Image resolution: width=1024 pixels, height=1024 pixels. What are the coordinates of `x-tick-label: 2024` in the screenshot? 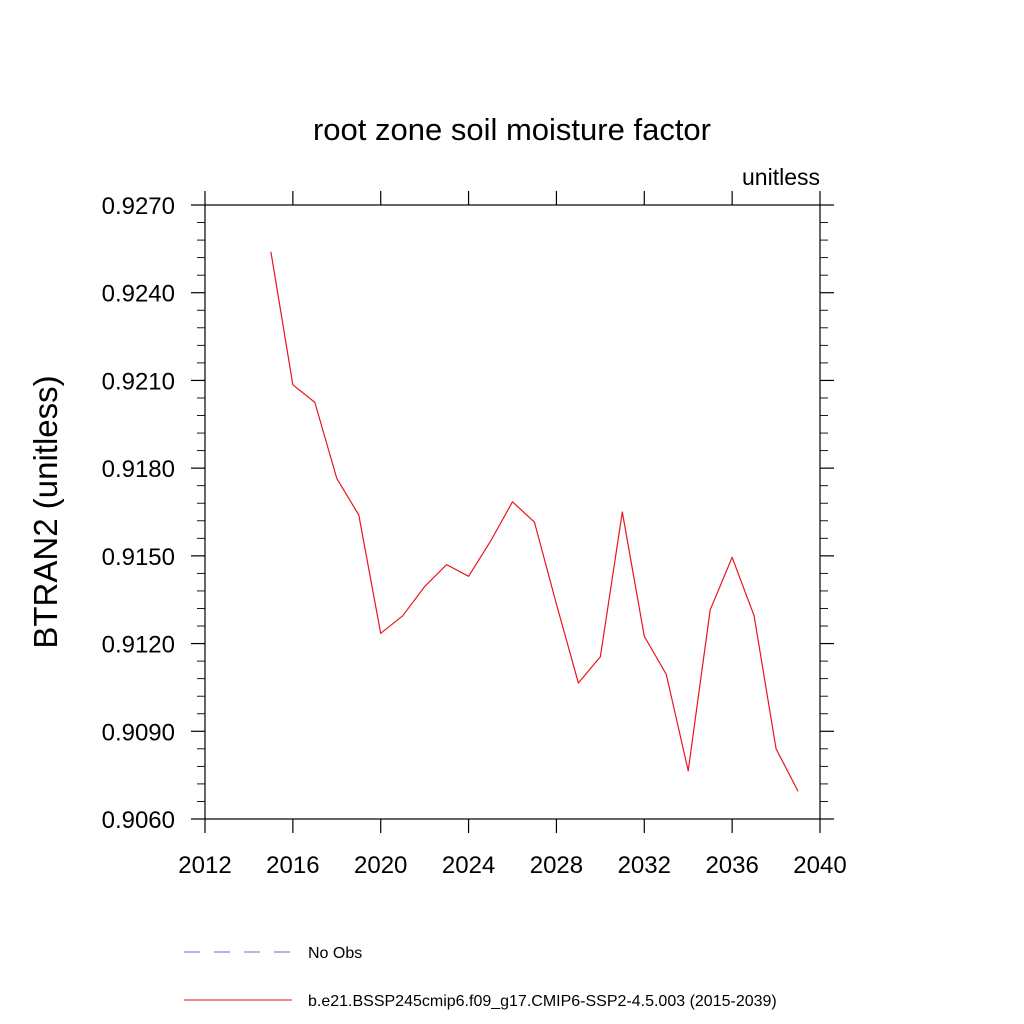 It's located at (468, 865).